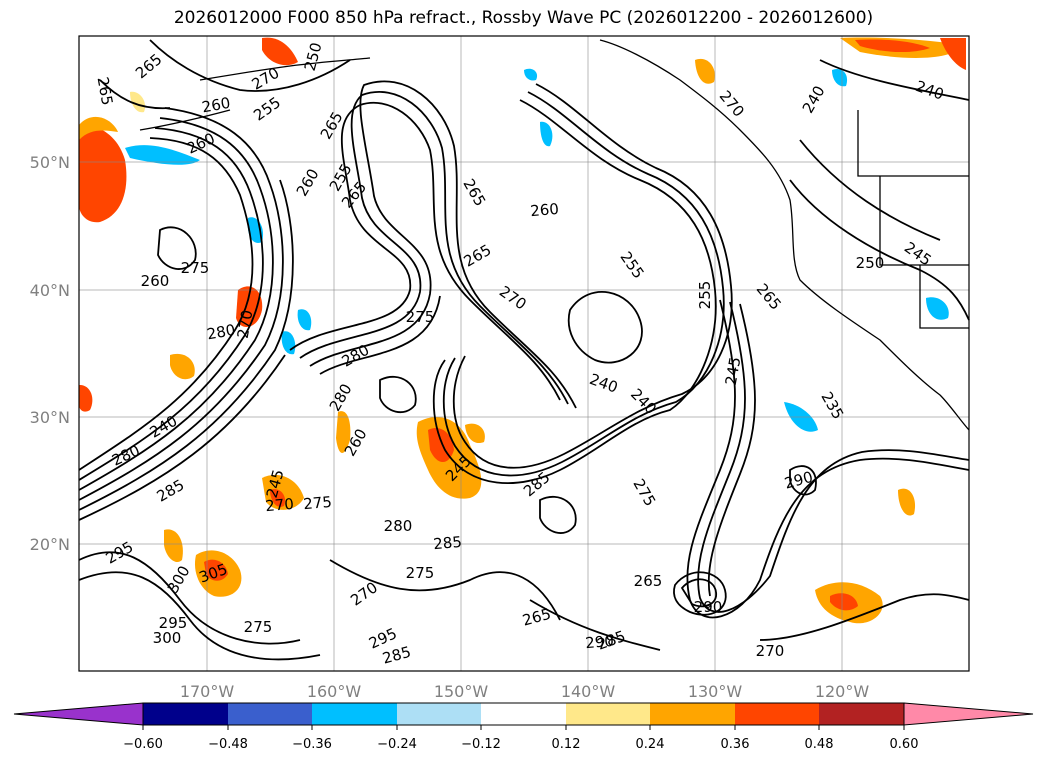  Describe the element at coordinates (566, 744) in the screenshot. I see `colorbar-tick-label: 0.12` at that location.